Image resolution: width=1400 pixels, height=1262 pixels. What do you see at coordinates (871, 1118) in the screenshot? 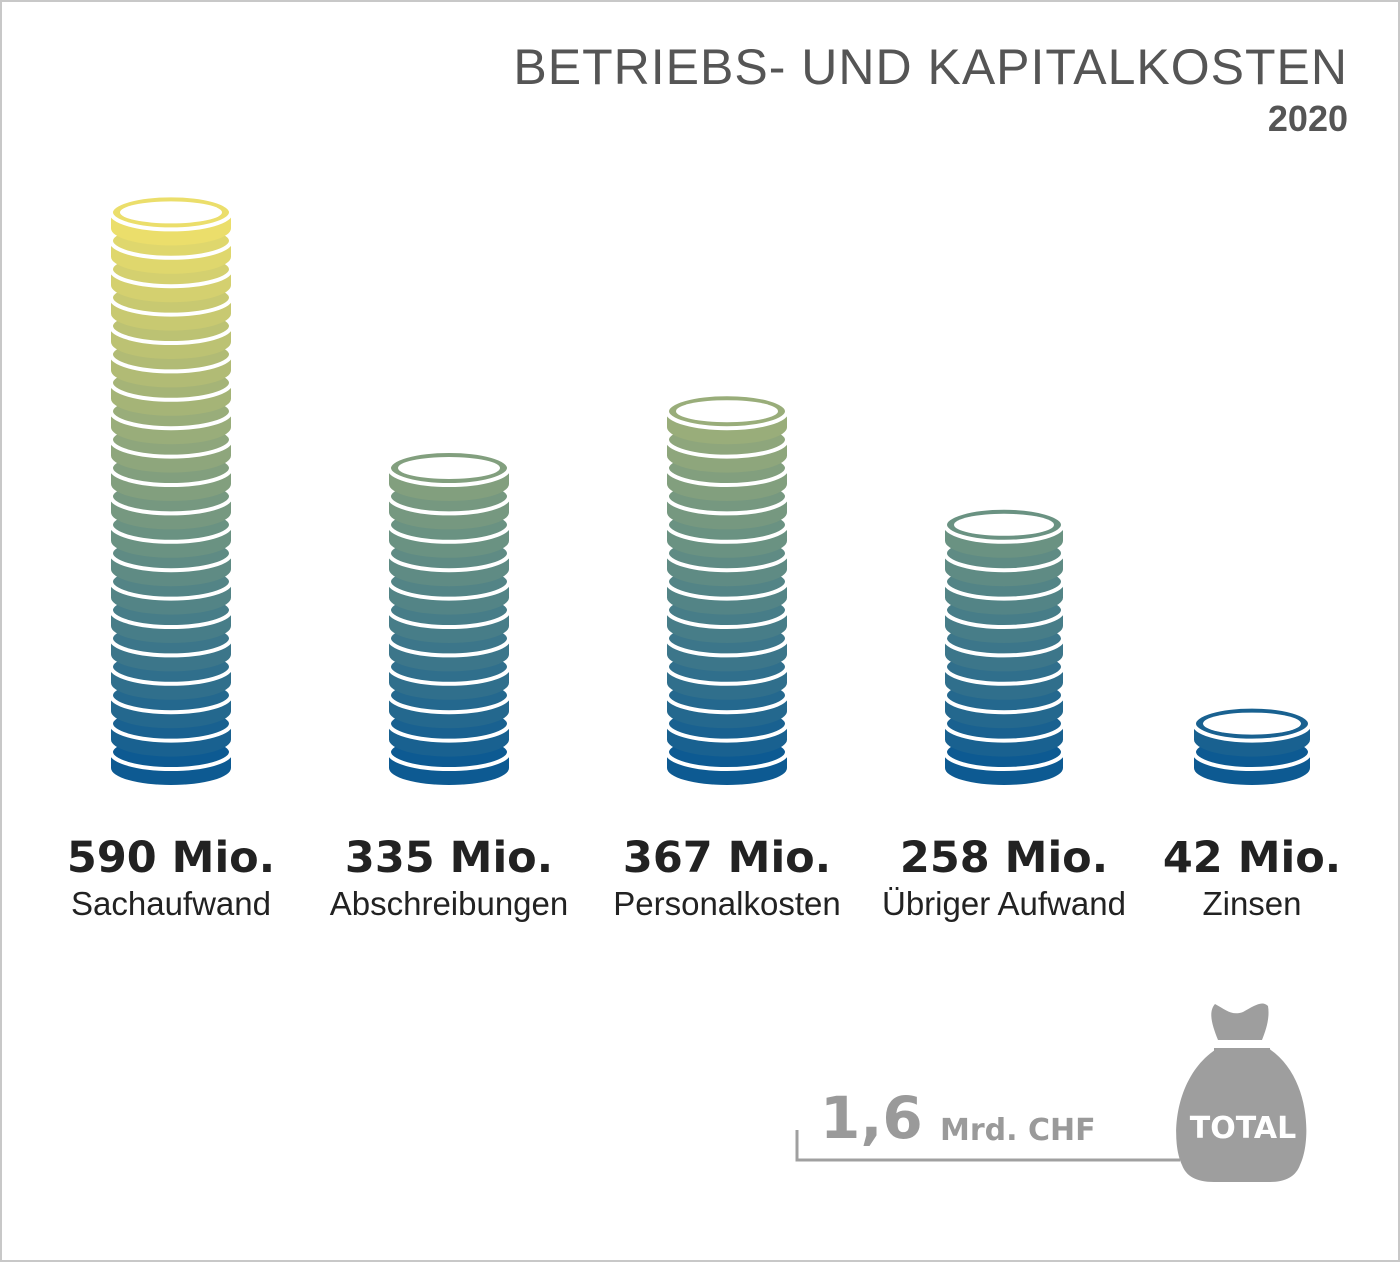
I see `total-value: 1,6` at bounding box center [871, 1118].